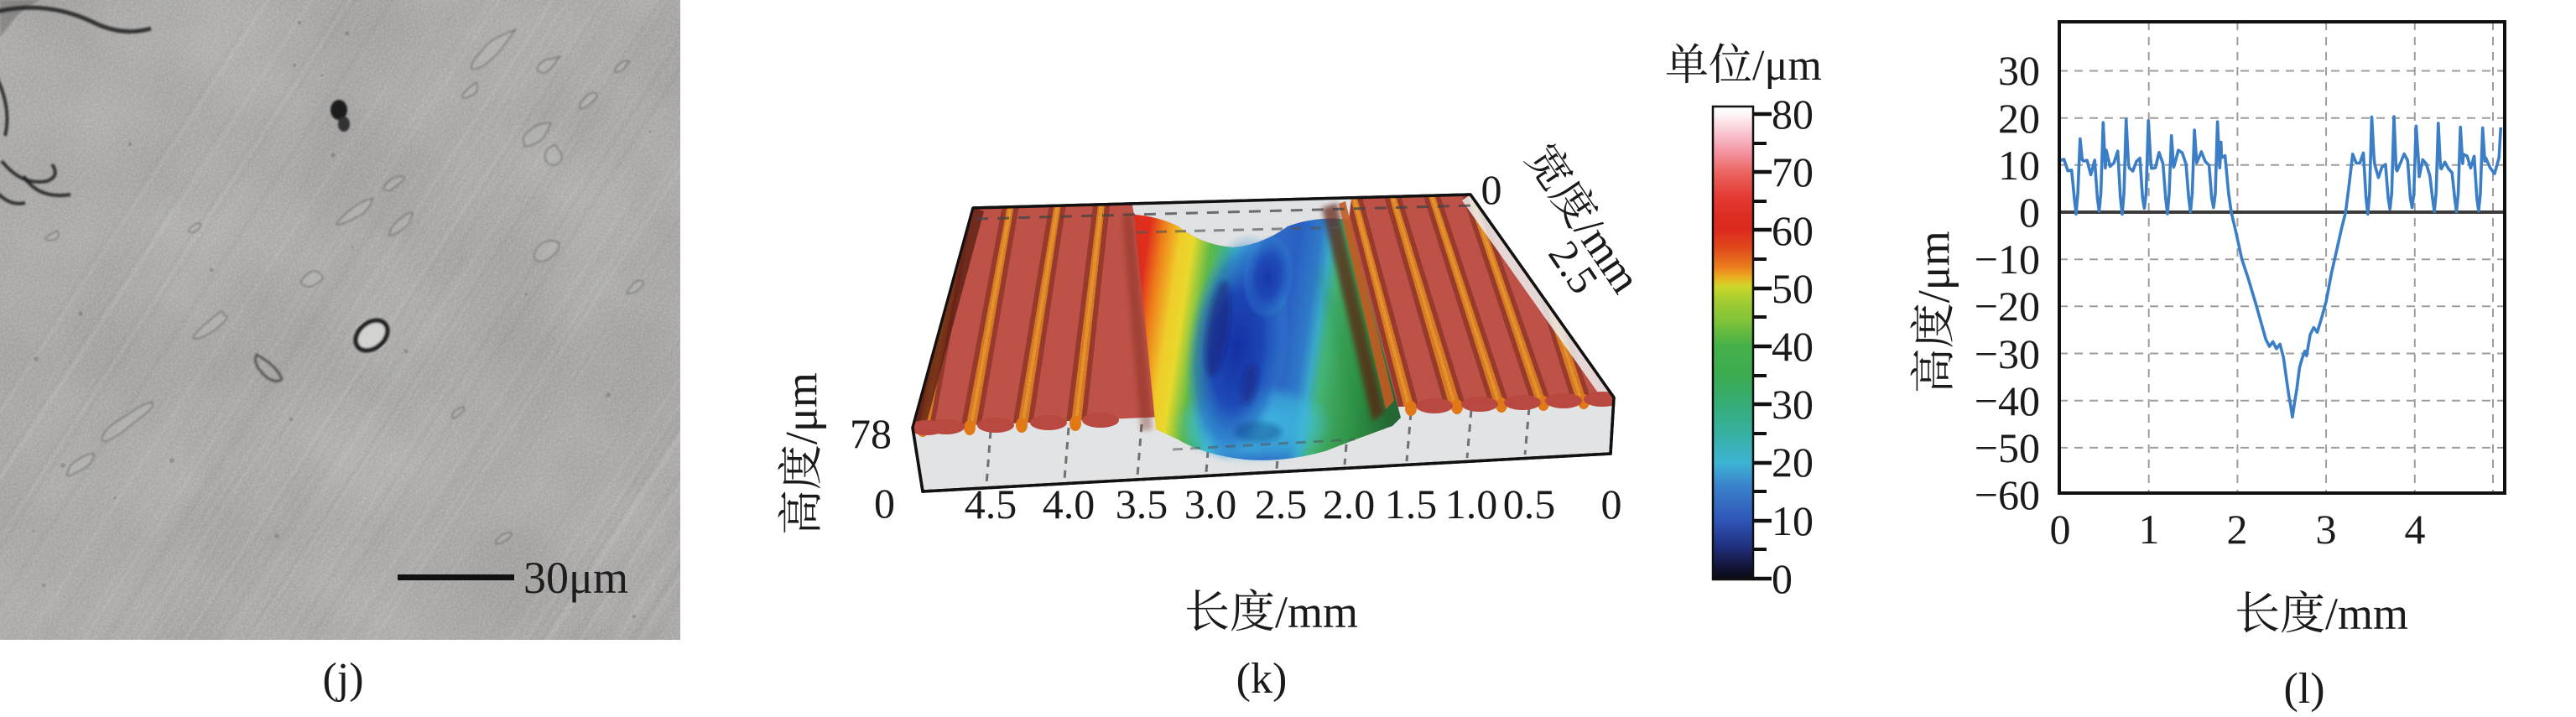 The height and width of the screenshot is (717, 2576). I want to click on svg-text: 3, so click(2326, 529).